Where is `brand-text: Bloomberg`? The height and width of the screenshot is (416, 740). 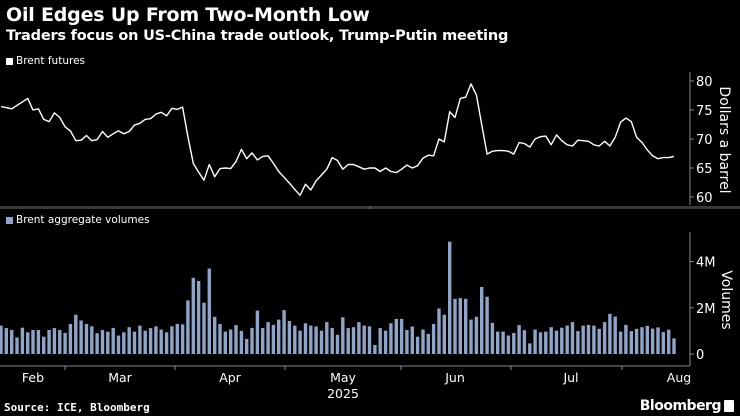
brand-text: Bloomberg is located at coordinates (680, 406).